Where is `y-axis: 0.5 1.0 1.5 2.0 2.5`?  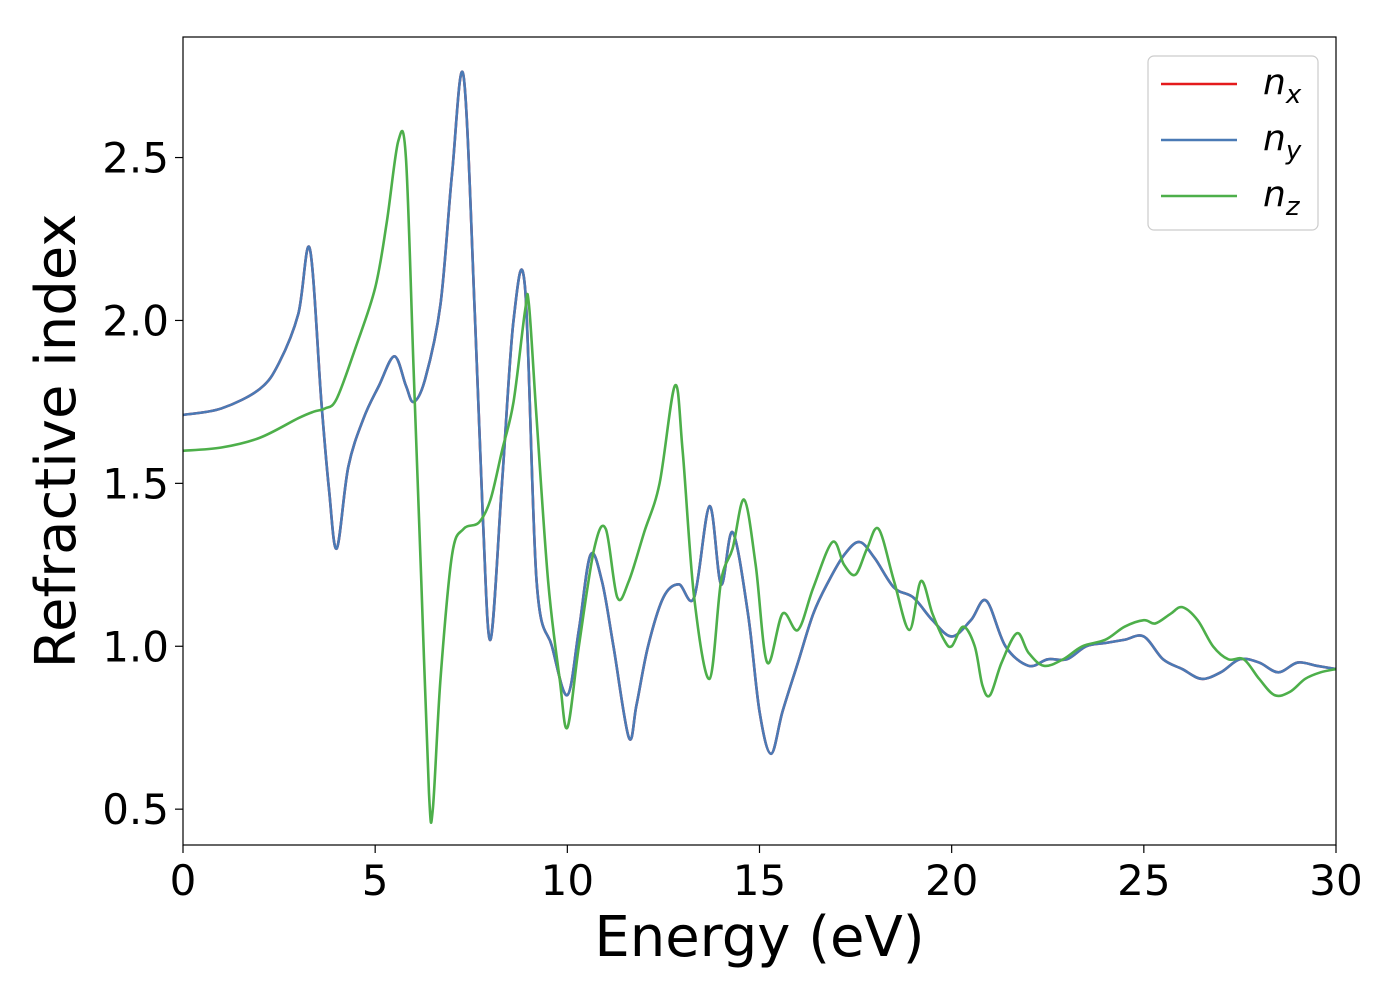
y-axis: 0.5 1.0 1.5 2.0 2.5 is located at coordinates (142, 484).